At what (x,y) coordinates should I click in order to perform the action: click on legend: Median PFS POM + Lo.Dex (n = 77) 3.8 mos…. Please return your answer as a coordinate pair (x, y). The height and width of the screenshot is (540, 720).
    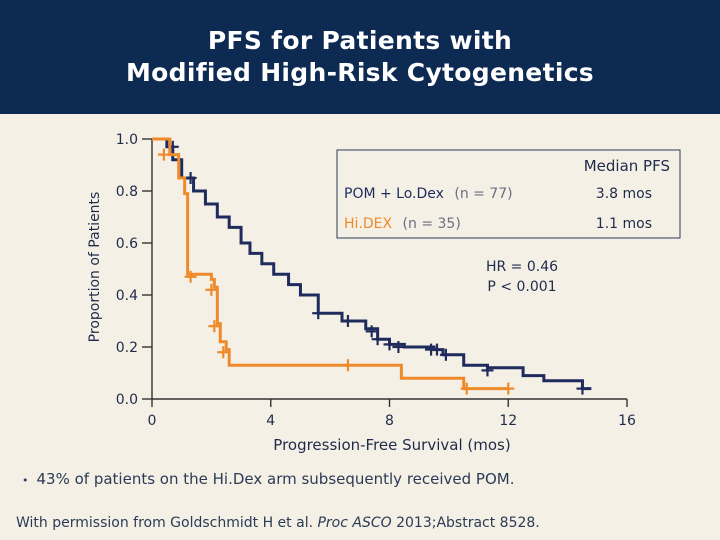
    Looking at the image, I should click on (508, 194).